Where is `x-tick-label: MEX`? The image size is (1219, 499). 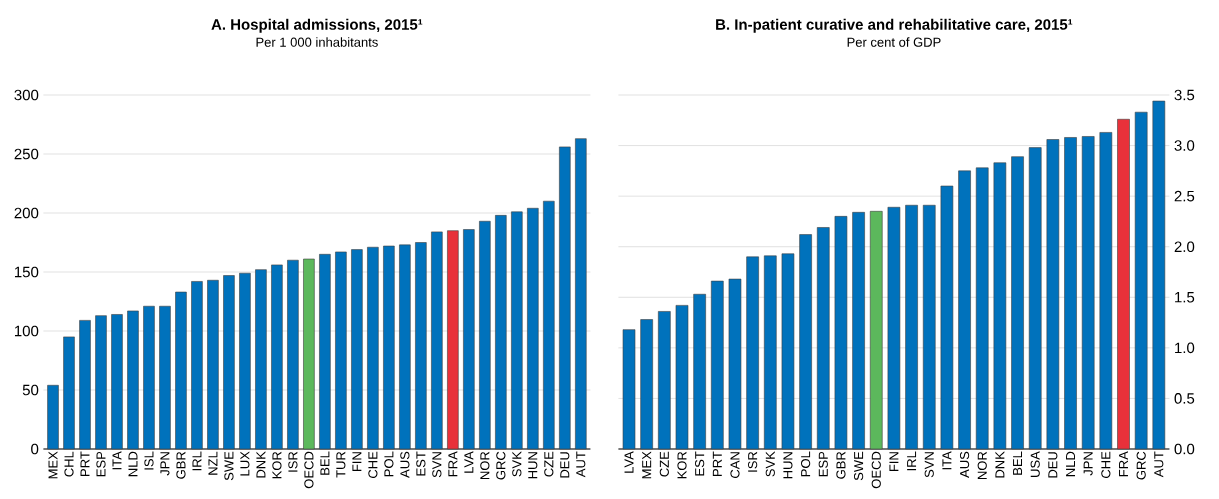
x-tick-label: MEX is located at coordinates (647, 465).